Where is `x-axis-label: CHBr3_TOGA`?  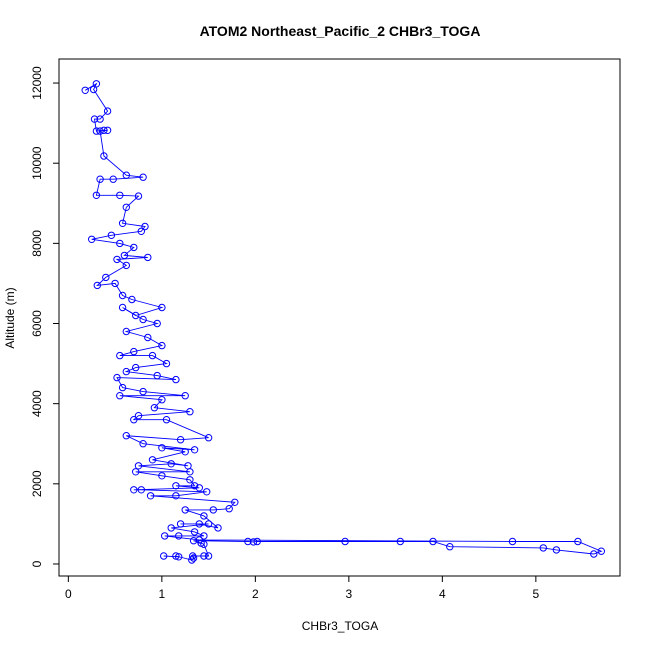
x-axis-label: CHBr3_TOGA is located at coordinates (340, 626).